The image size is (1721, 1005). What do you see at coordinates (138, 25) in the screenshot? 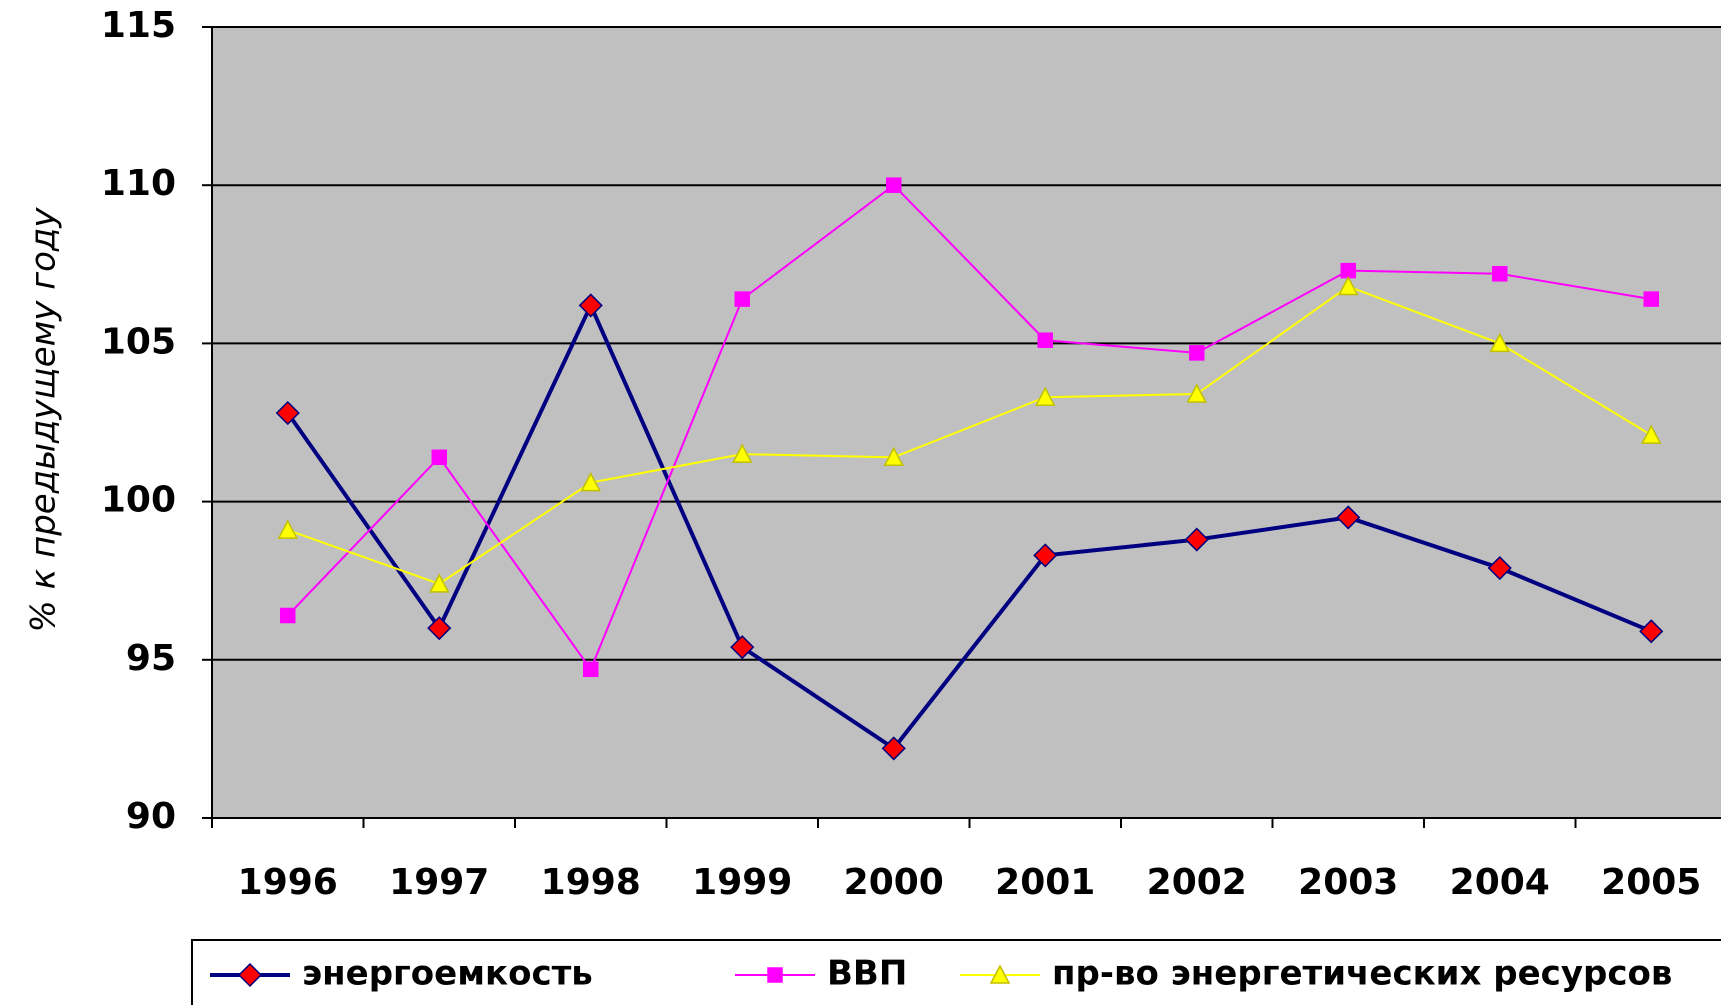
I see `y-tick-label: 115` at bounding box center [138, 25].